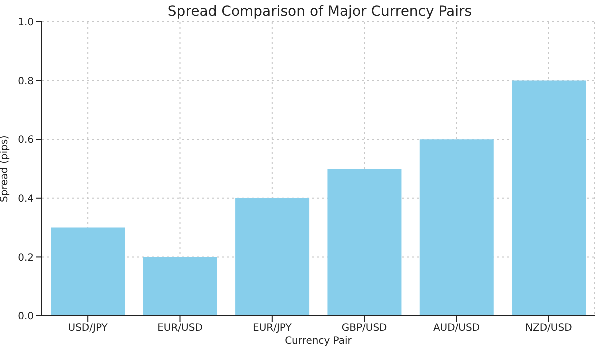 This screenshot has height=358, width=600. I want to click on x-tick-label: EUR/JPY, so click(273, 328).